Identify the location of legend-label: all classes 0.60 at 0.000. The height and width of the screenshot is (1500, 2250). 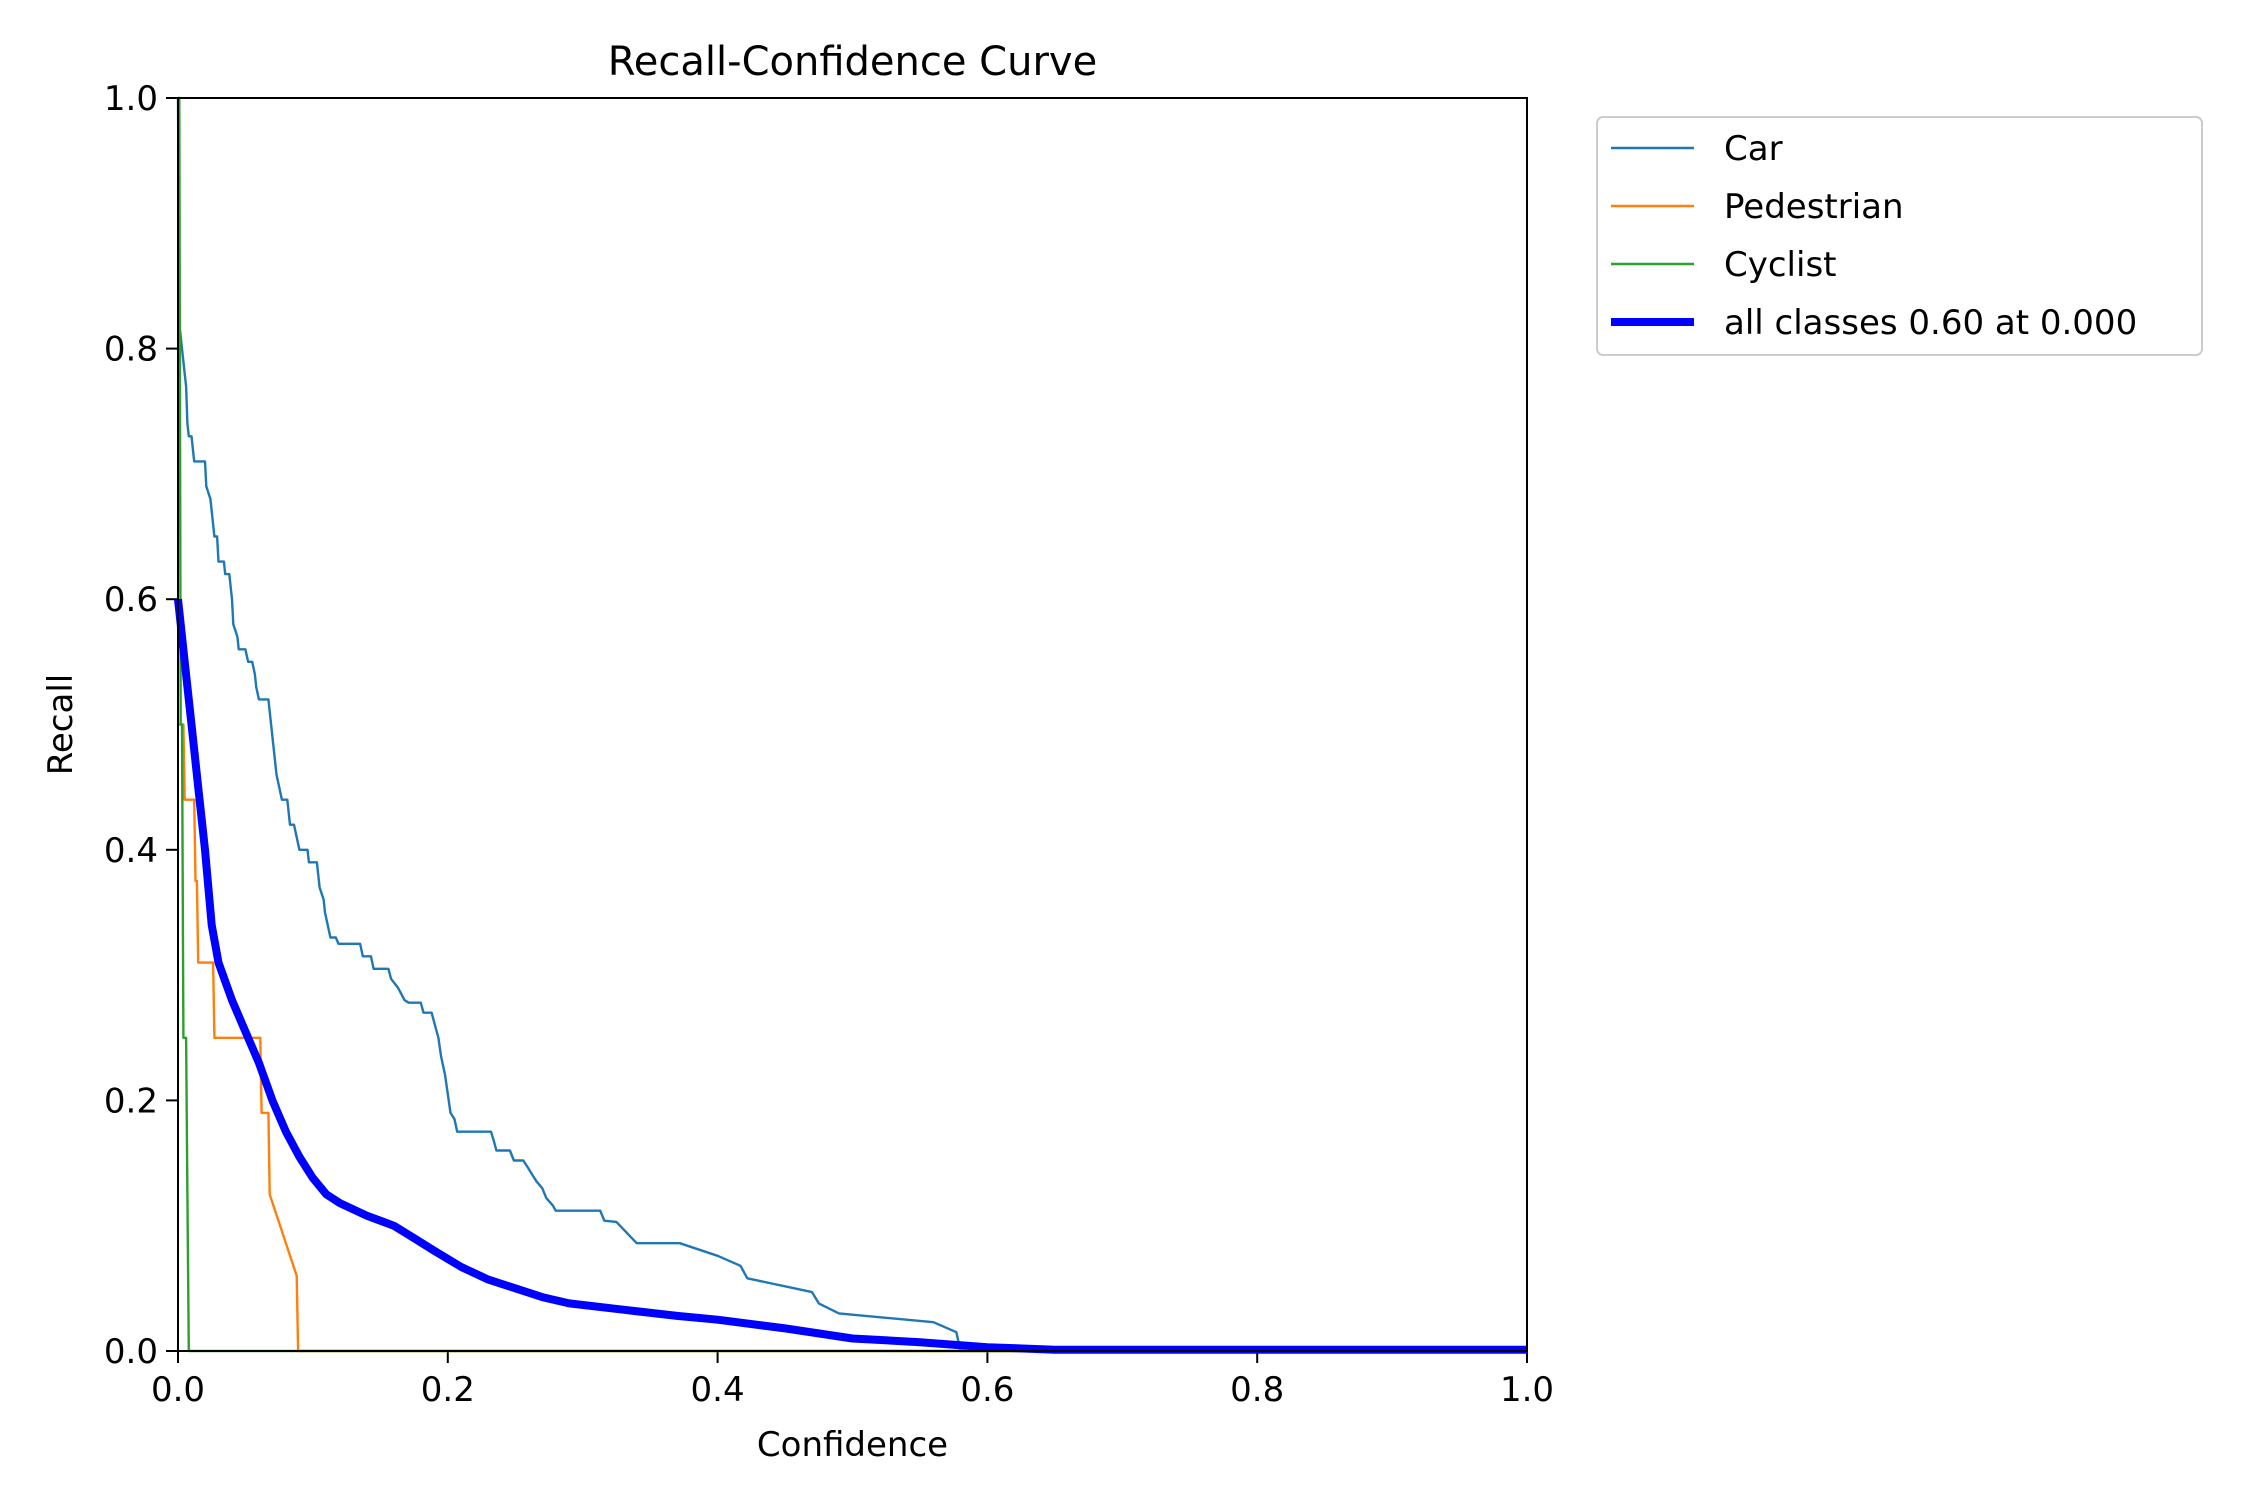
(1930, 323).